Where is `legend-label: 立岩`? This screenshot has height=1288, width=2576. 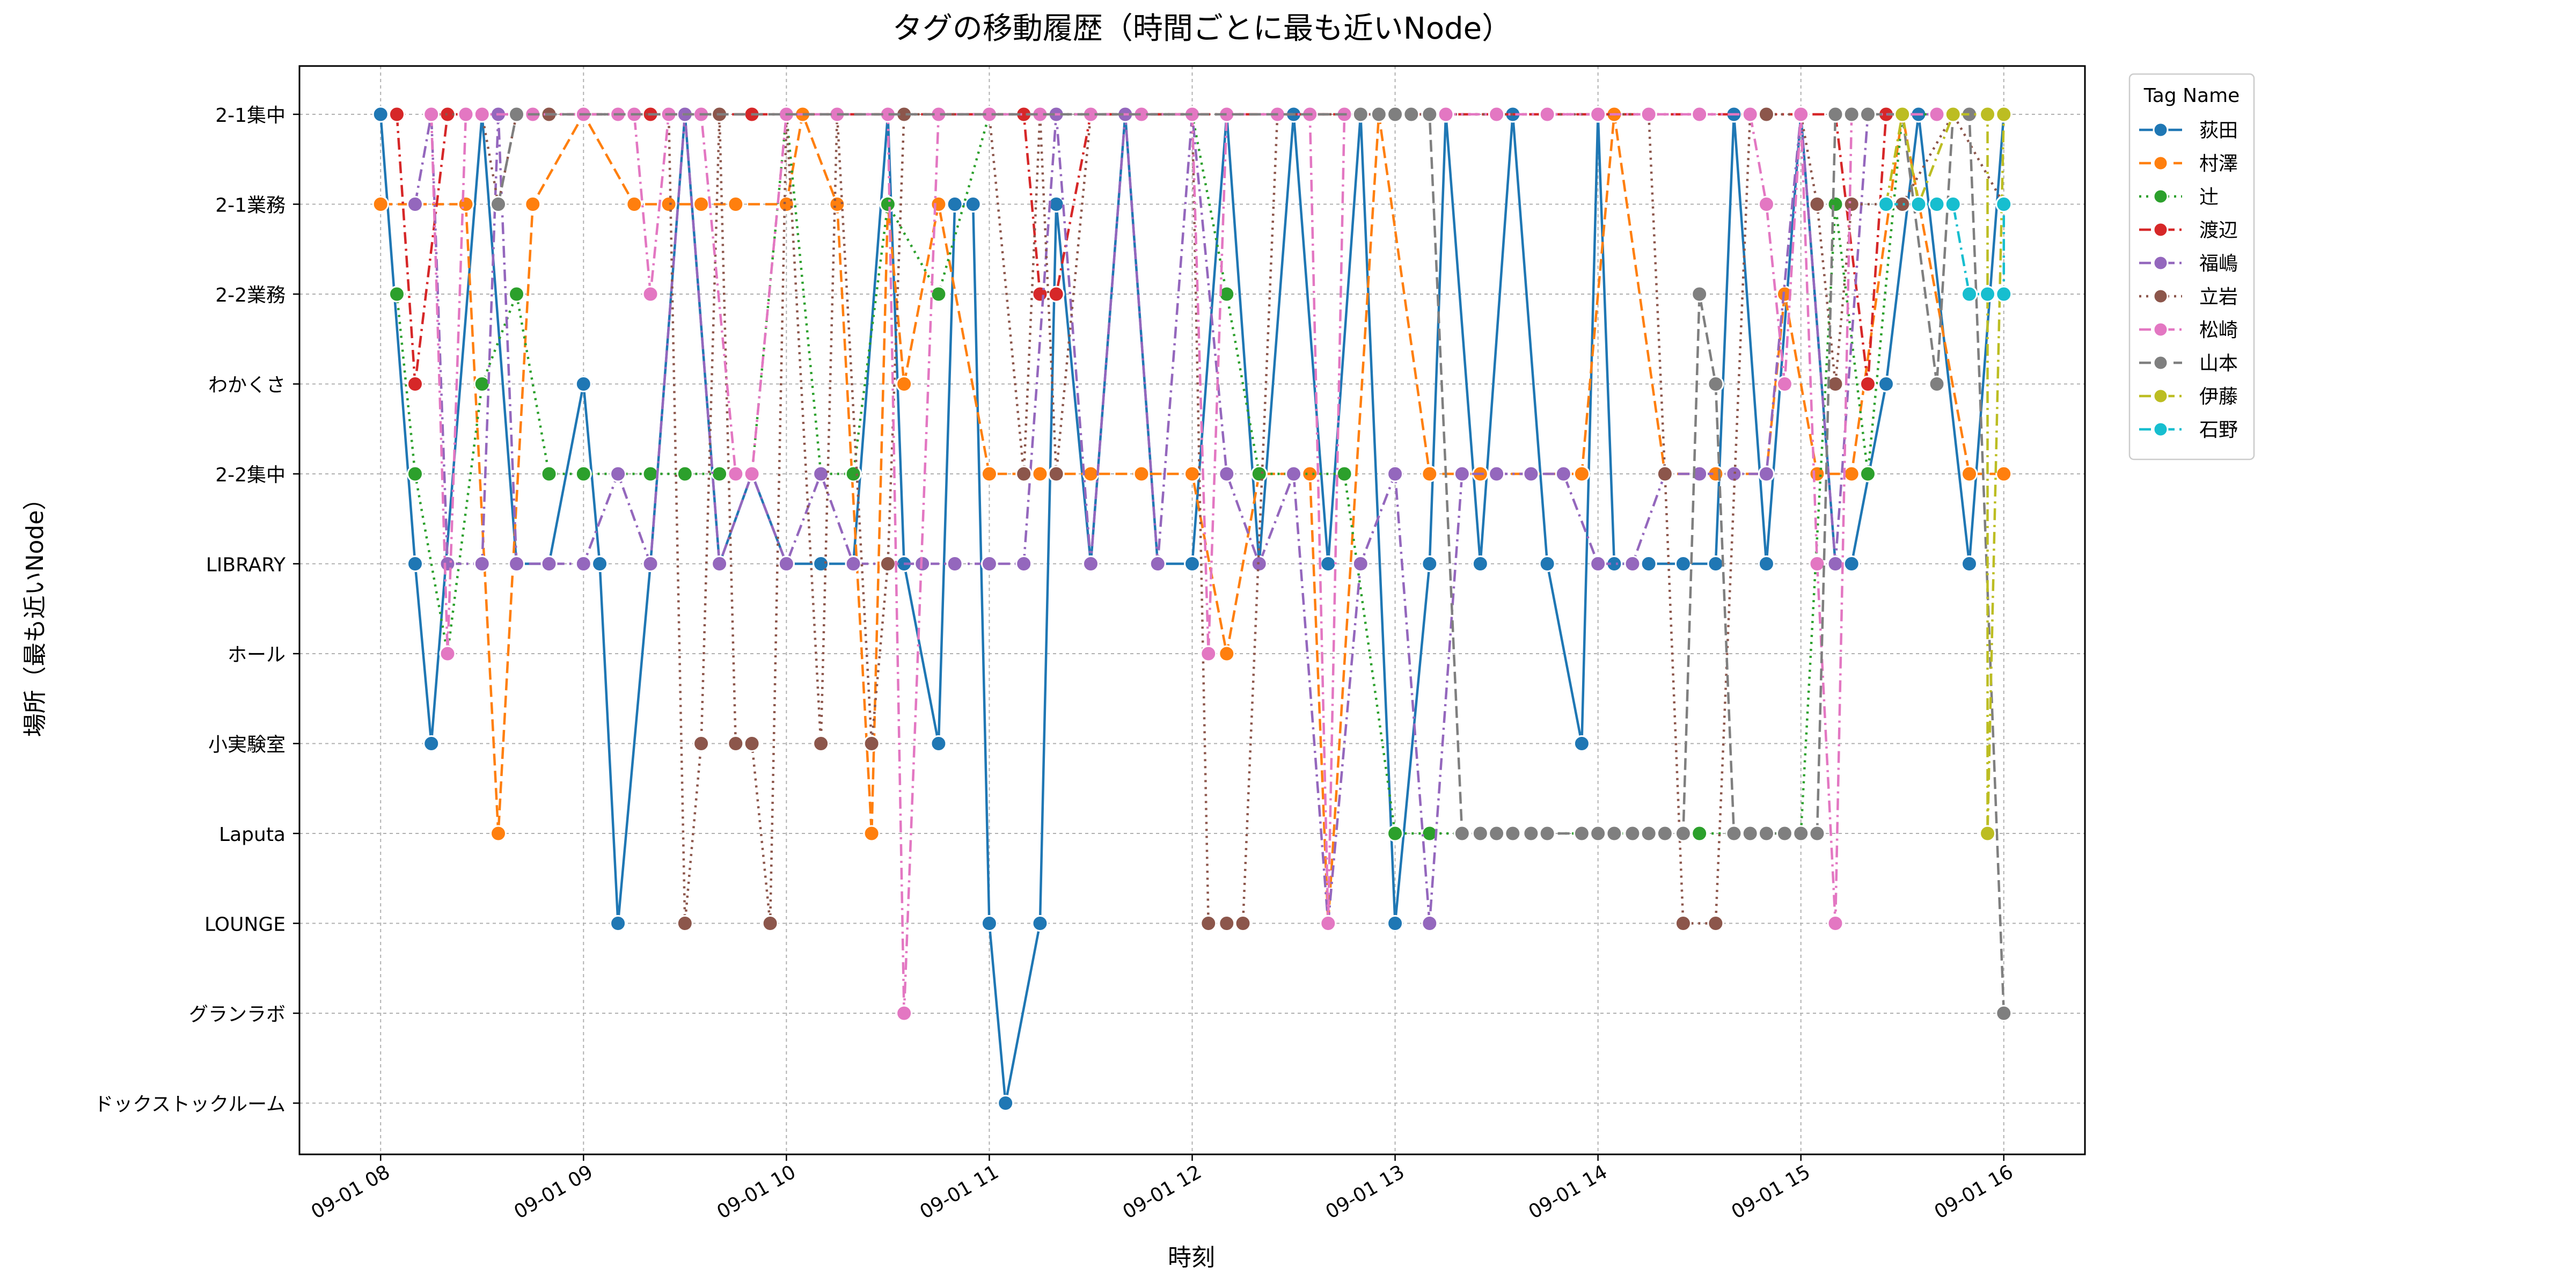
legend-label: 立岩 is located at coordinates (2218, 297).